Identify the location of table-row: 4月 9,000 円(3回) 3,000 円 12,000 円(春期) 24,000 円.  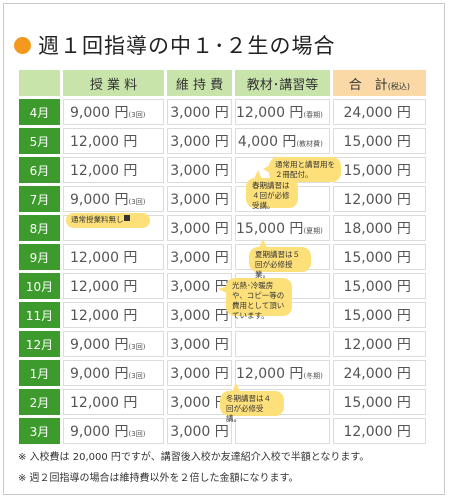
(222, 112).